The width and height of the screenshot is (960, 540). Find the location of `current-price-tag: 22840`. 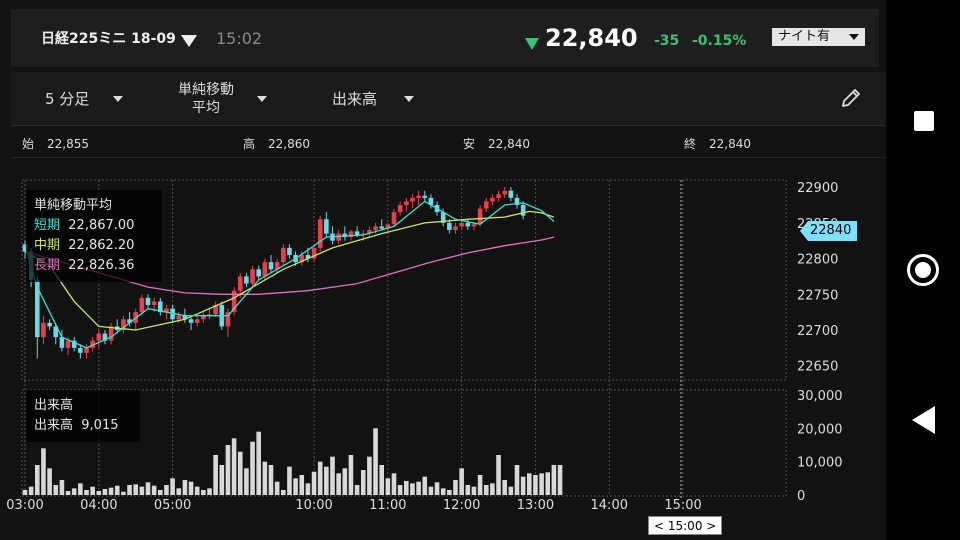

current-price-tag: 22840 is located at coordinates (829, 231).